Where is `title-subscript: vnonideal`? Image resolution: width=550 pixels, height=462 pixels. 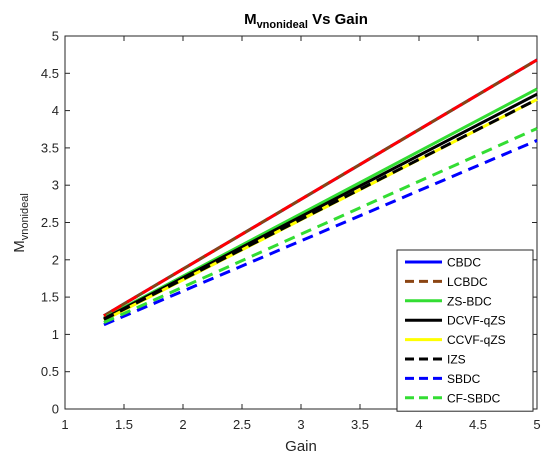
title-subscript: vnonideal is located at coordinates (282, 25).